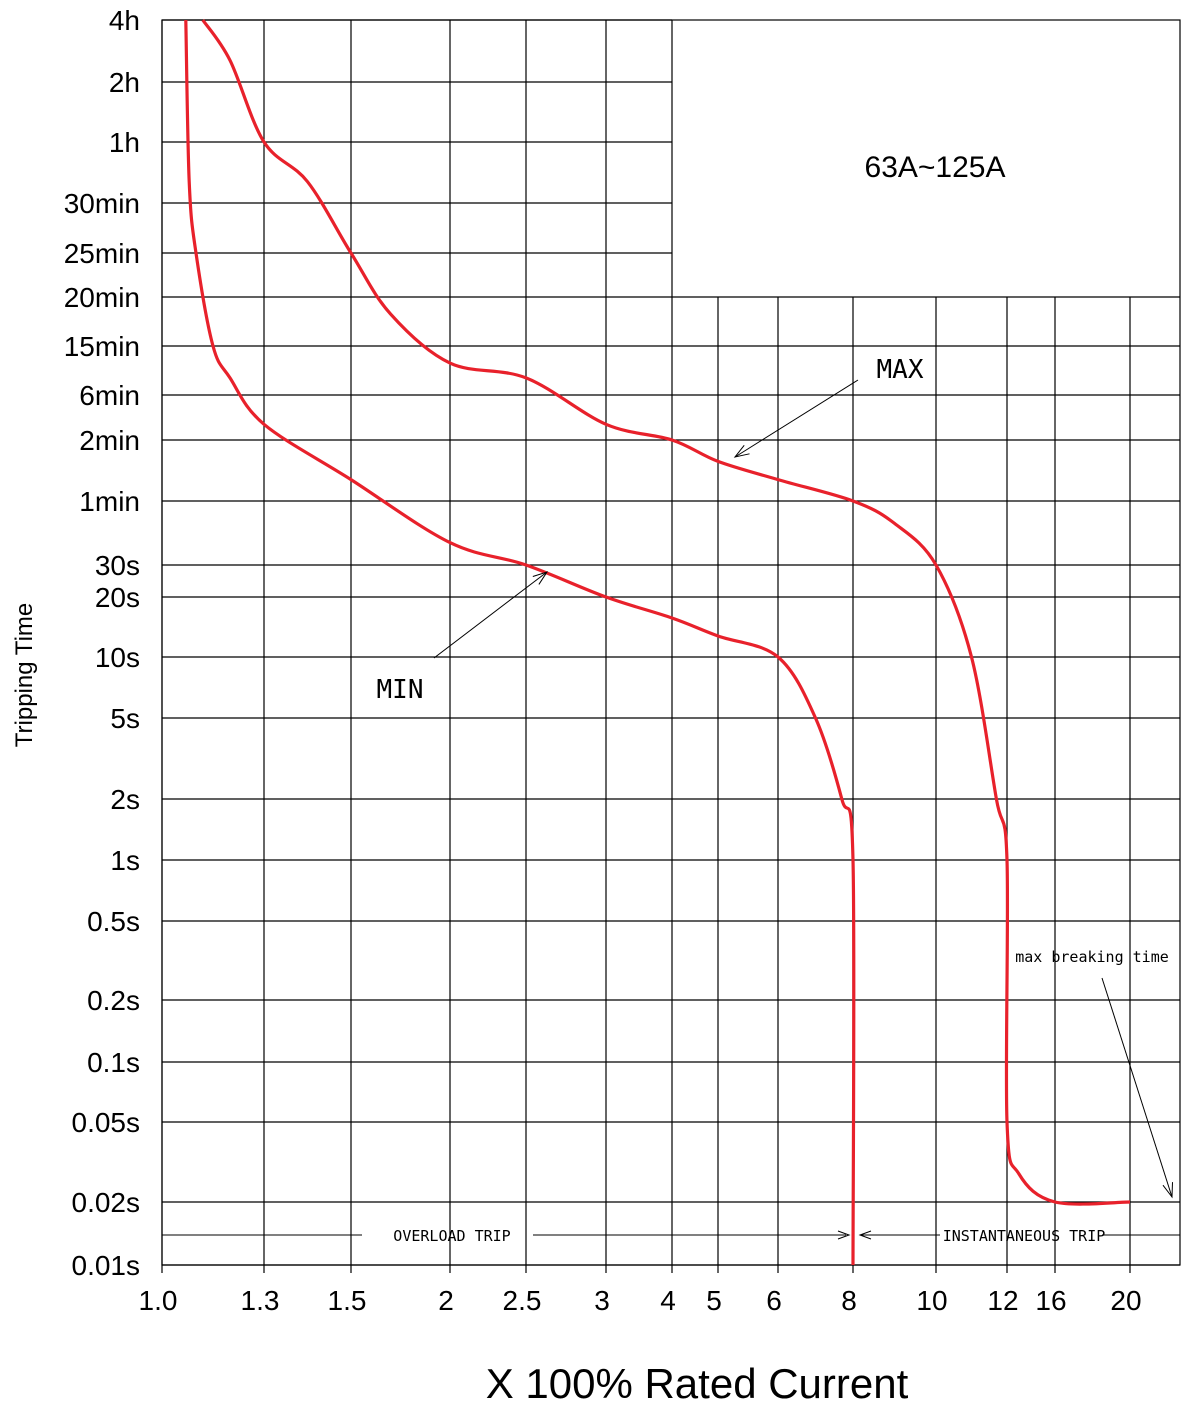 The image size is (1182, 1405). What do you see at coordinates (109, 440) in the screenshot?
I see `y-tick-label: 2min` at bounding box center [109, 440].